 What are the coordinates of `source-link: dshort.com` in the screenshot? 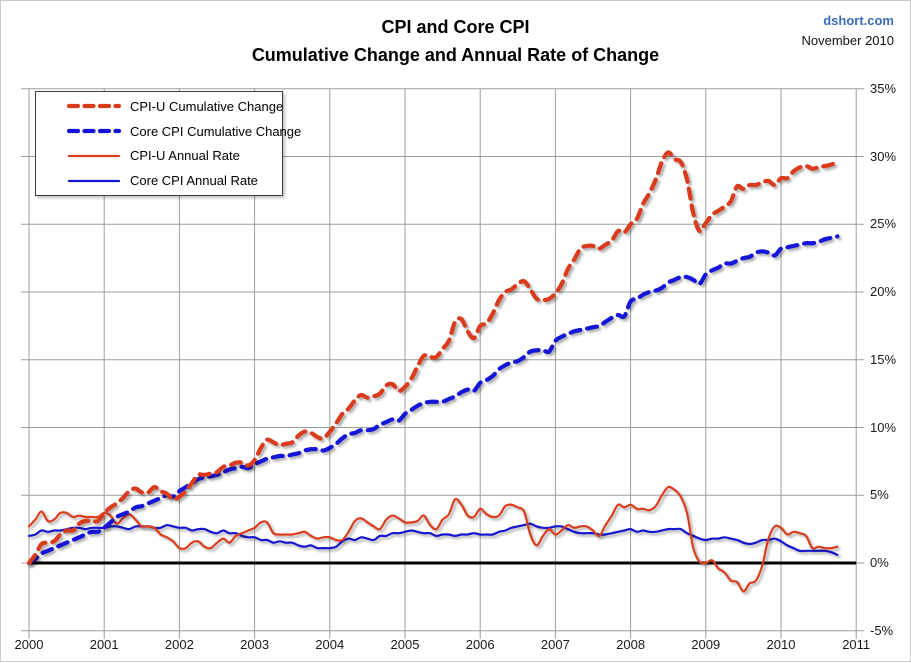 It's located at (858, 20).